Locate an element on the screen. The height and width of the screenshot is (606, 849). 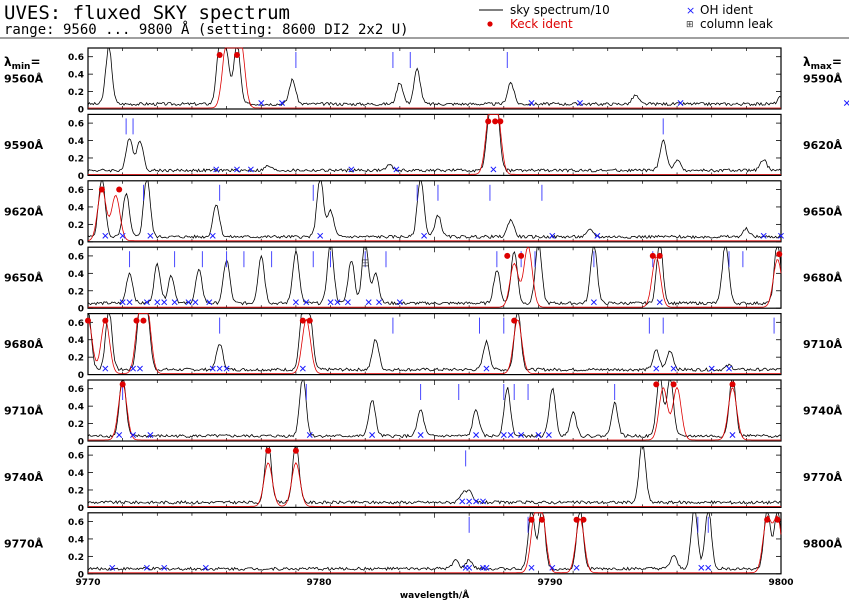
figure-title: UVES: fluxed SKY spectrum is located at coordinates (147, 13).